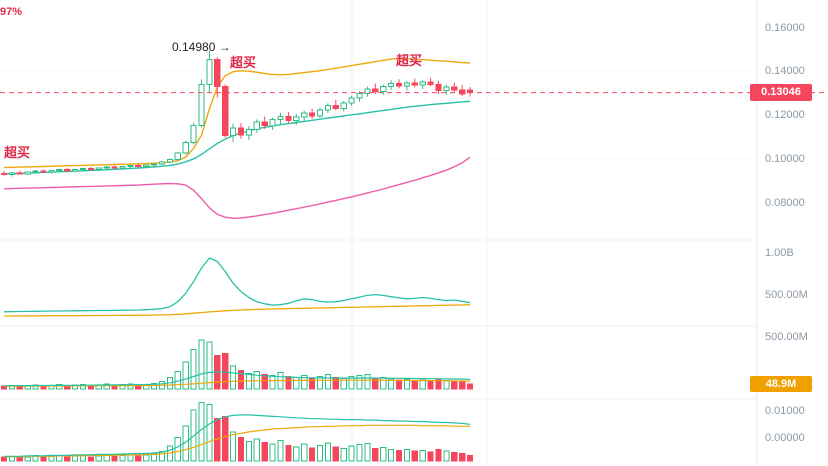 This screenshot has width=828, height=466. I want to click on volume-panel, so click(237, 364).